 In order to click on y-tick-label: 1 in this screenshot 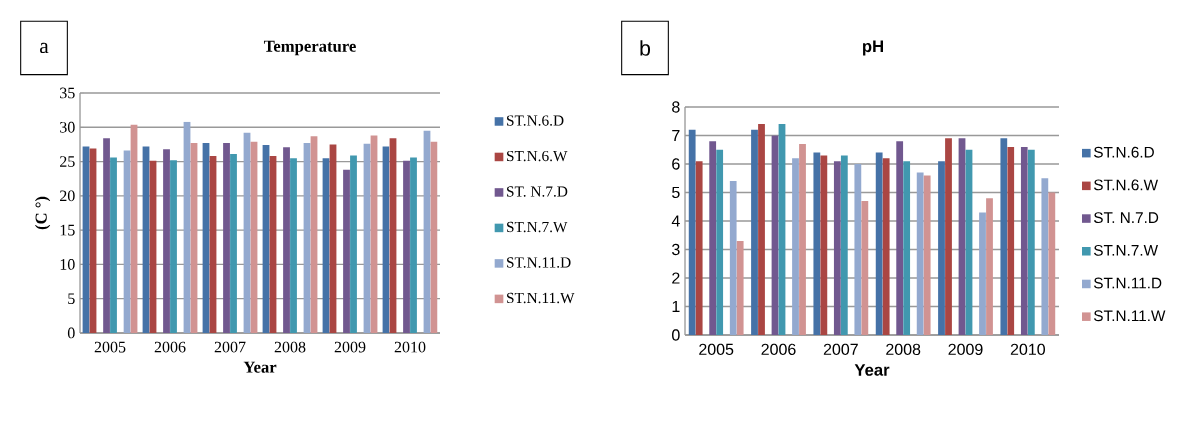, I will do `click(676, 306)`.